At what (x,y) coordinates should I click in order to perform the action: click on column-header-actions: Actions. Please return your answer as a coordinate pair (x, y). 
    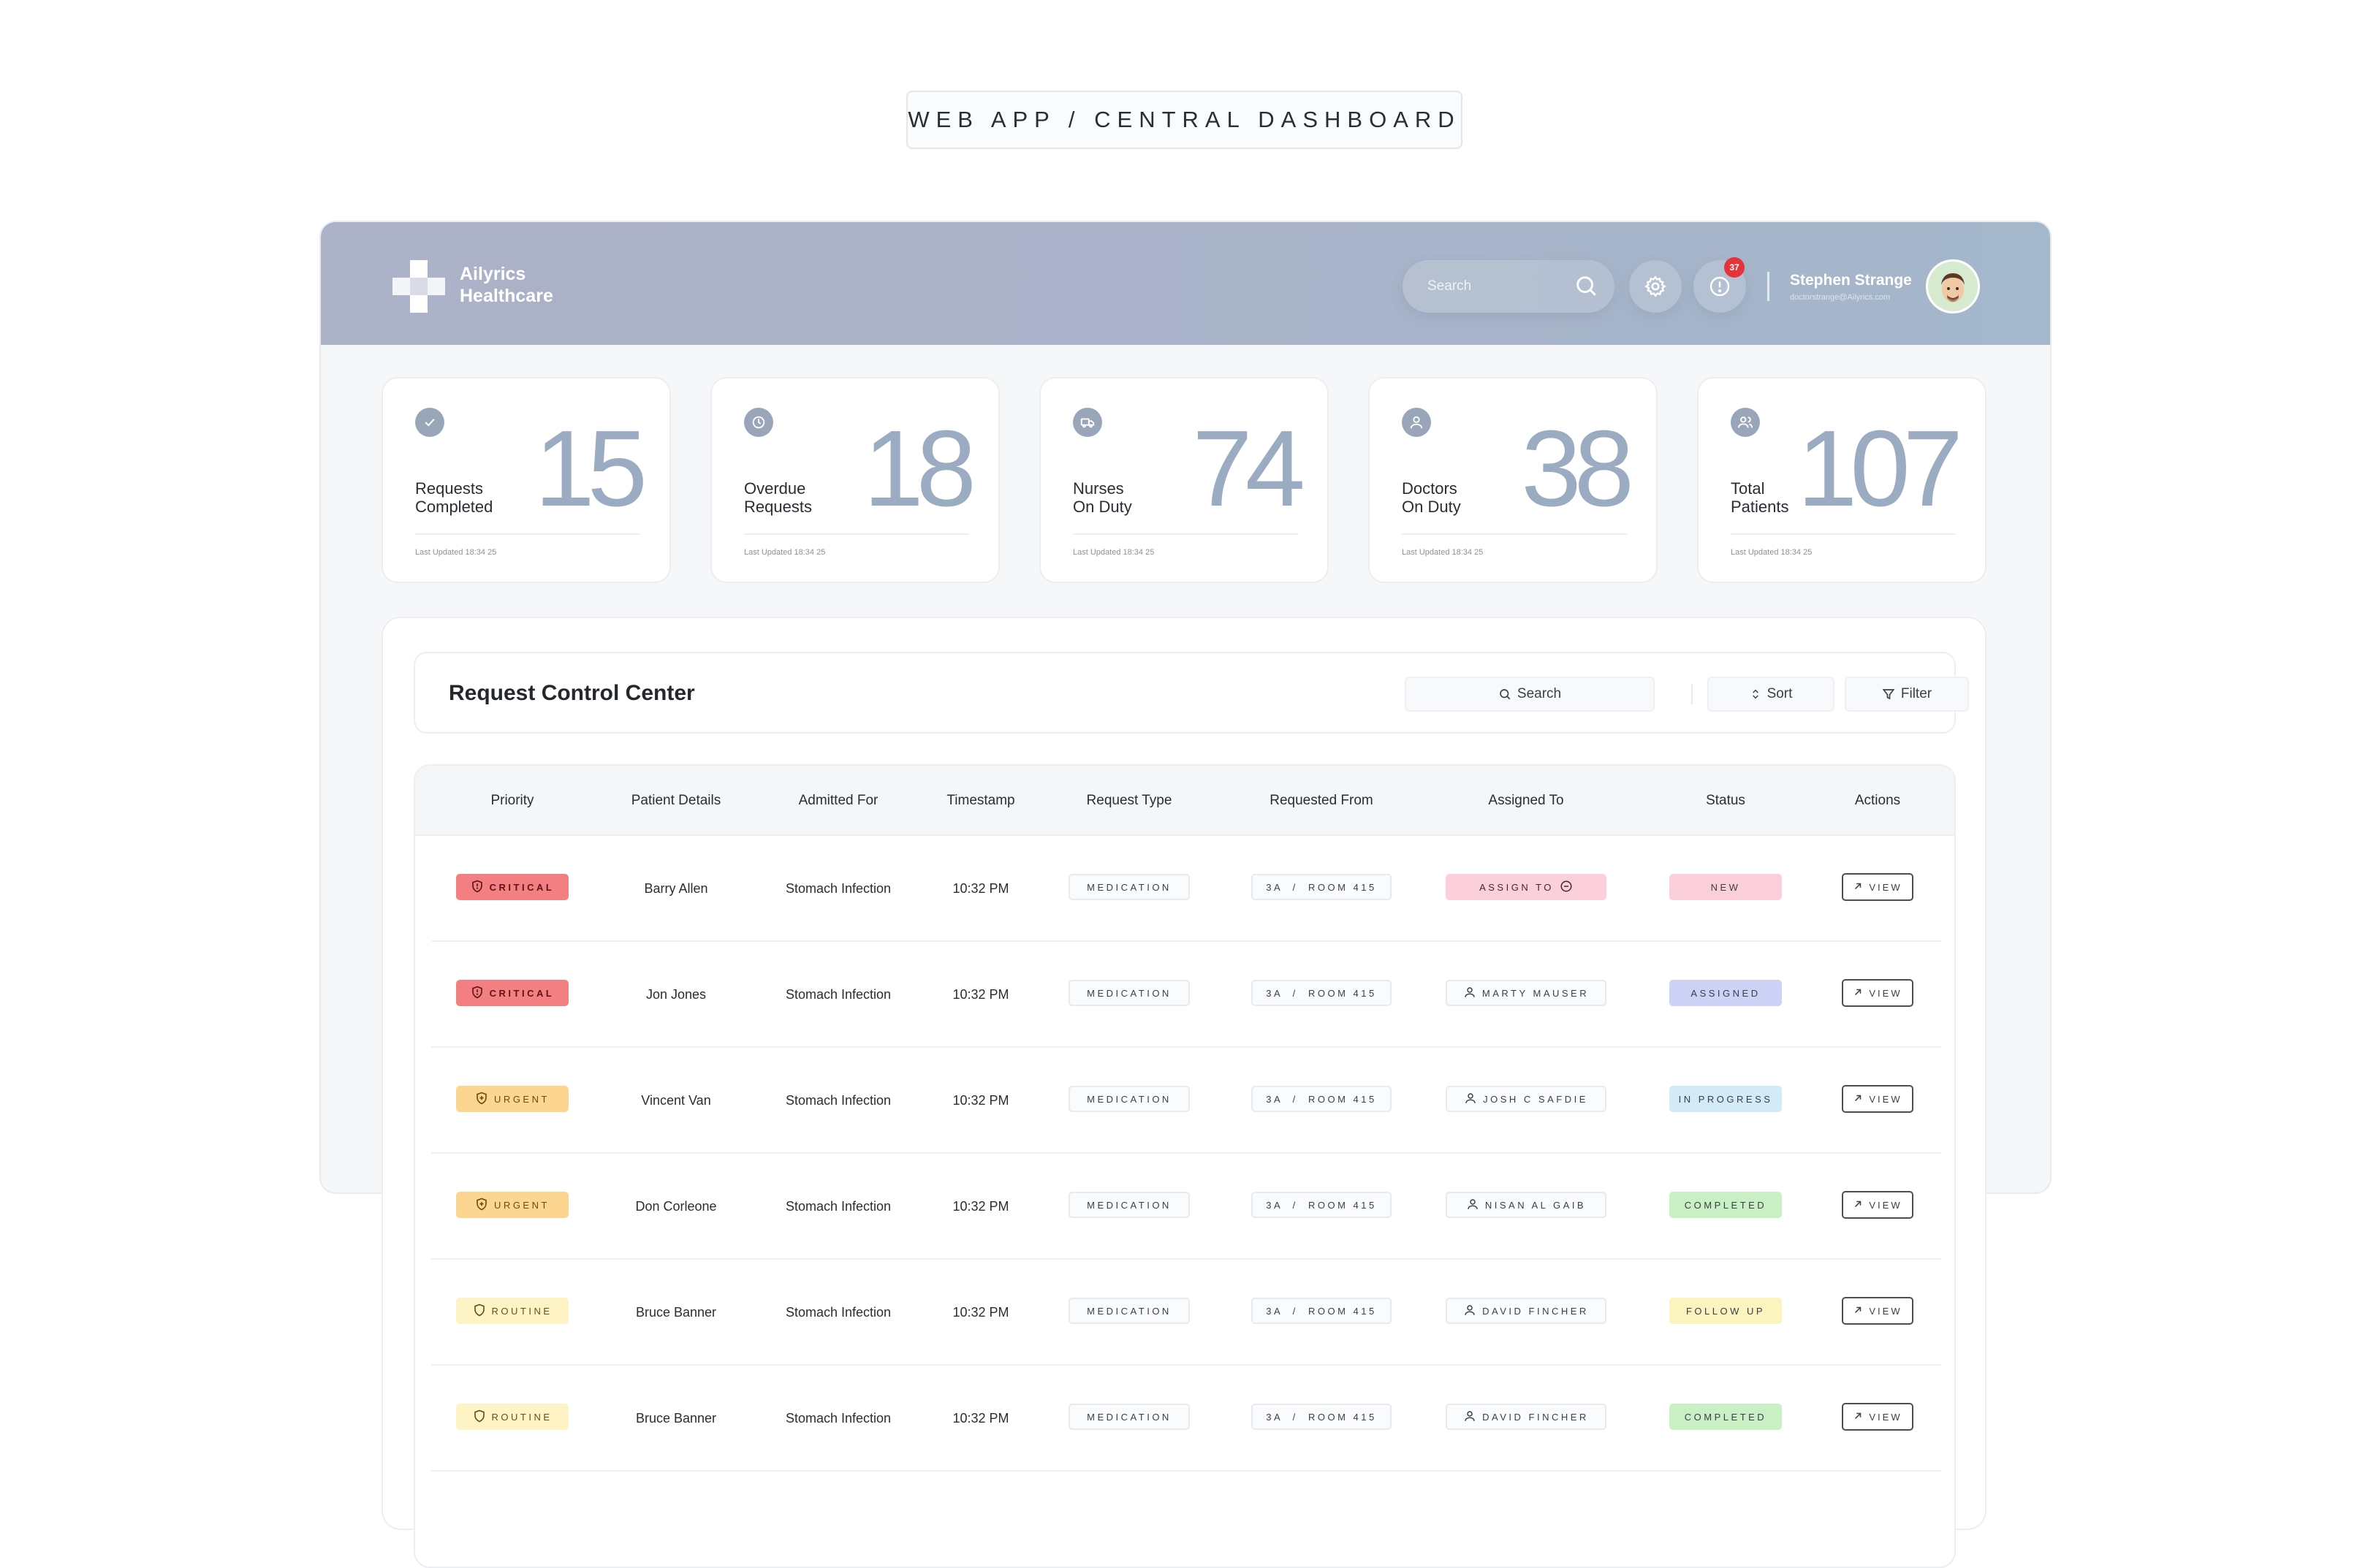
    Looking at the image, I should click on (1877, 800).